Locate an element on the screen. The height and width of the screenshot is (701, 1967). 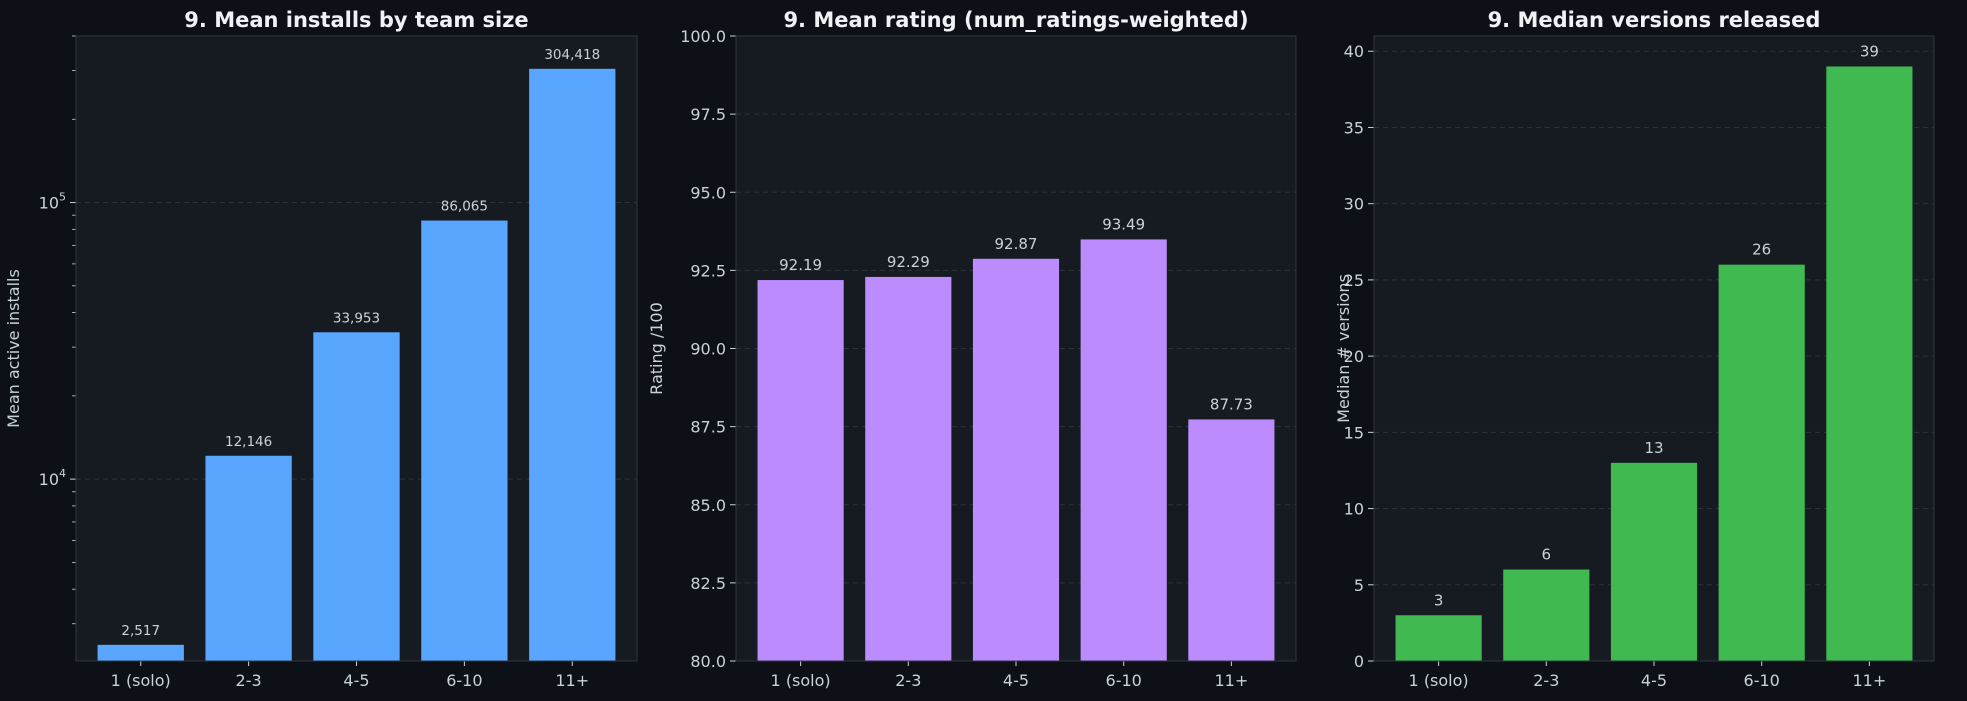
y-tick-label: 82.5 is located at coordinates (708, 583).